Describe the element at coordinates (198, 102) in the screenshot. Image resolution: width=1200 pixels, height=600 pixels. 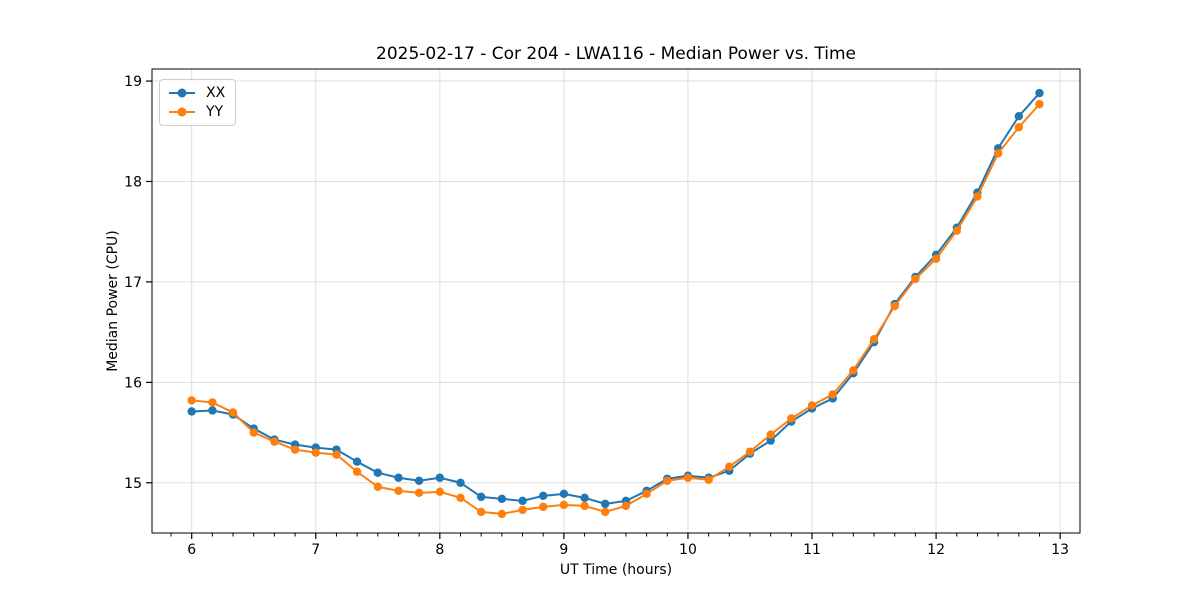
I see `legend: XX YY` at that location.